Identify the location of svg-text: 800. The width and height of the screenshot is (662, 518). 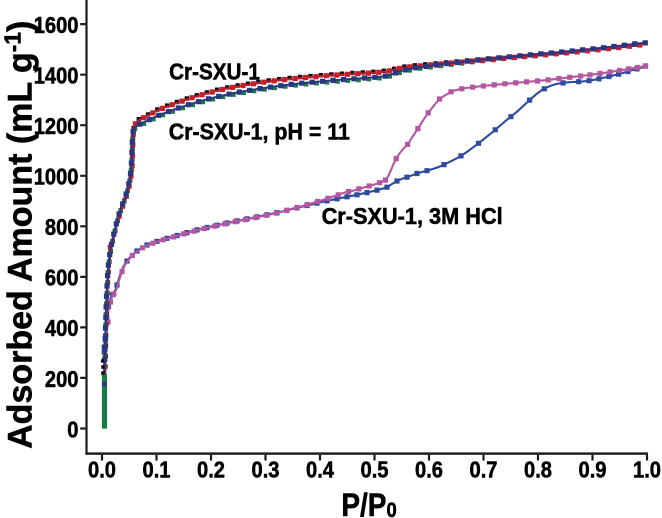
(62, 227).